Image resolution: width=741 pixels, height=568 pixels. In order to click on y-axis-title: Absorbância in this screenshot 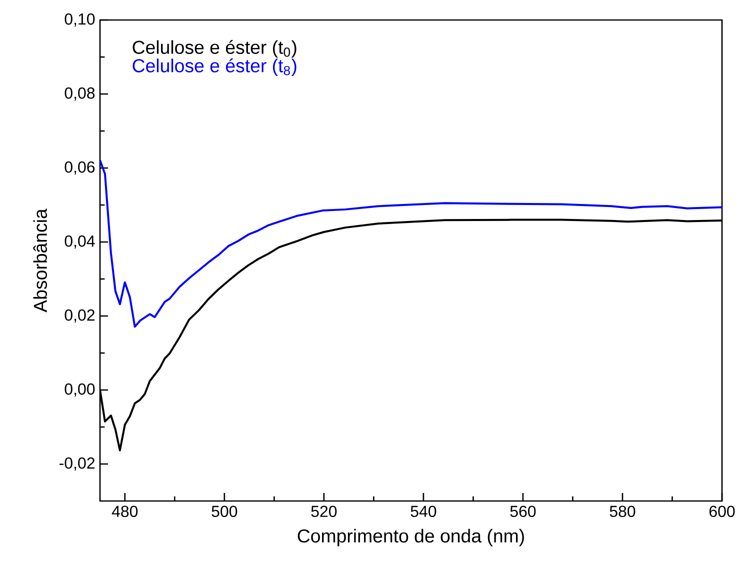, I will do `click(40, 260)`.